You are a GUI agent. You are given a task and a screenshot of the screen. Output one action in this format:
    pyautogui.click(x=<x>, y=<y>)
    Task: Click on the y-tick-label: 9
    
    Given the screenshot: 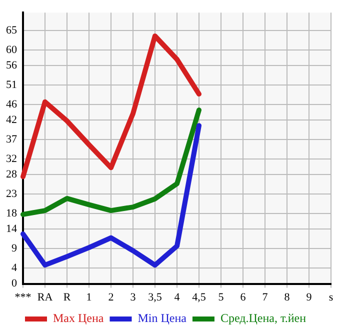 What is the action you would take?
    pyautogui.click(x=15, y=248)
    